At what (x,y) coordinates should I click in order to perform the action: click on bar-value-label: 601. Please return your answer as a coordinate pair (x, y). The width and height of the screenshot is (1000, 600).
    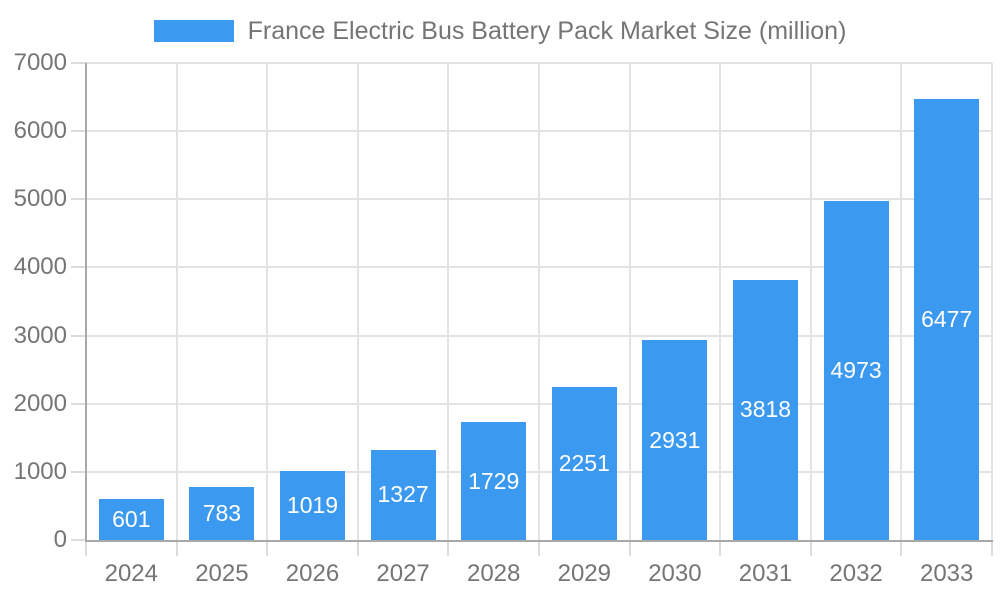
    Looking at the image, I should click on (131, 519).